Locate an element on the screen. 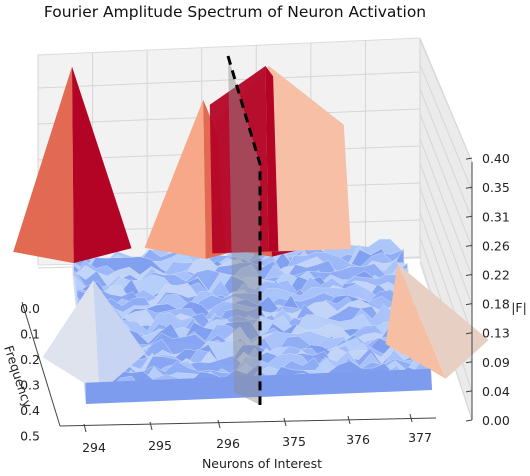  z-tick-label: 0.40 is located at coordinates (496, 158).